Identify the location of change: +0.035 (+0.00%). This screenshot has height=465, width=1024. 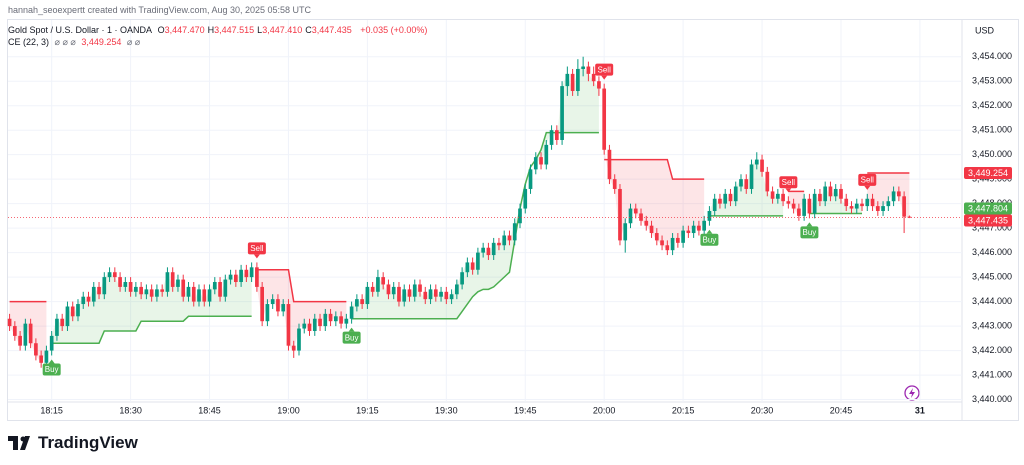
(394, 30).